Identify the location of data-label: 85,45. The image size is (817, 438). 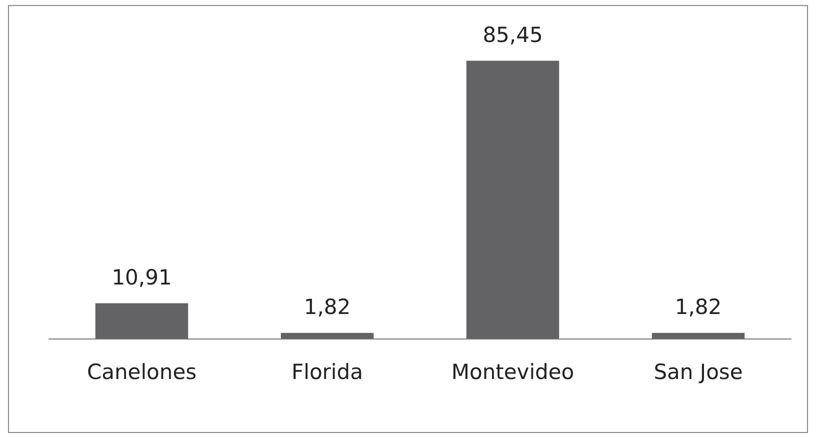
(512, 34).